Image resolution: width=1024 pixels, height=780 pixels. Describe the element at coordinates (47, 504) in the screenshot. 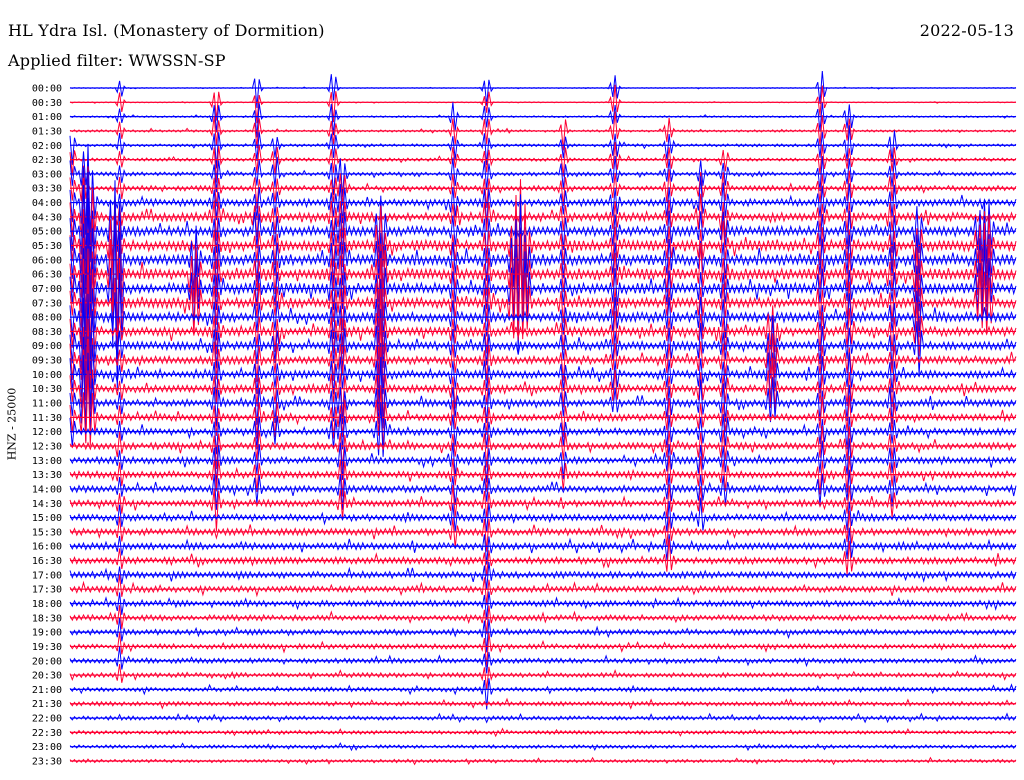

I see `row-tick-label: 14:30` at that location.